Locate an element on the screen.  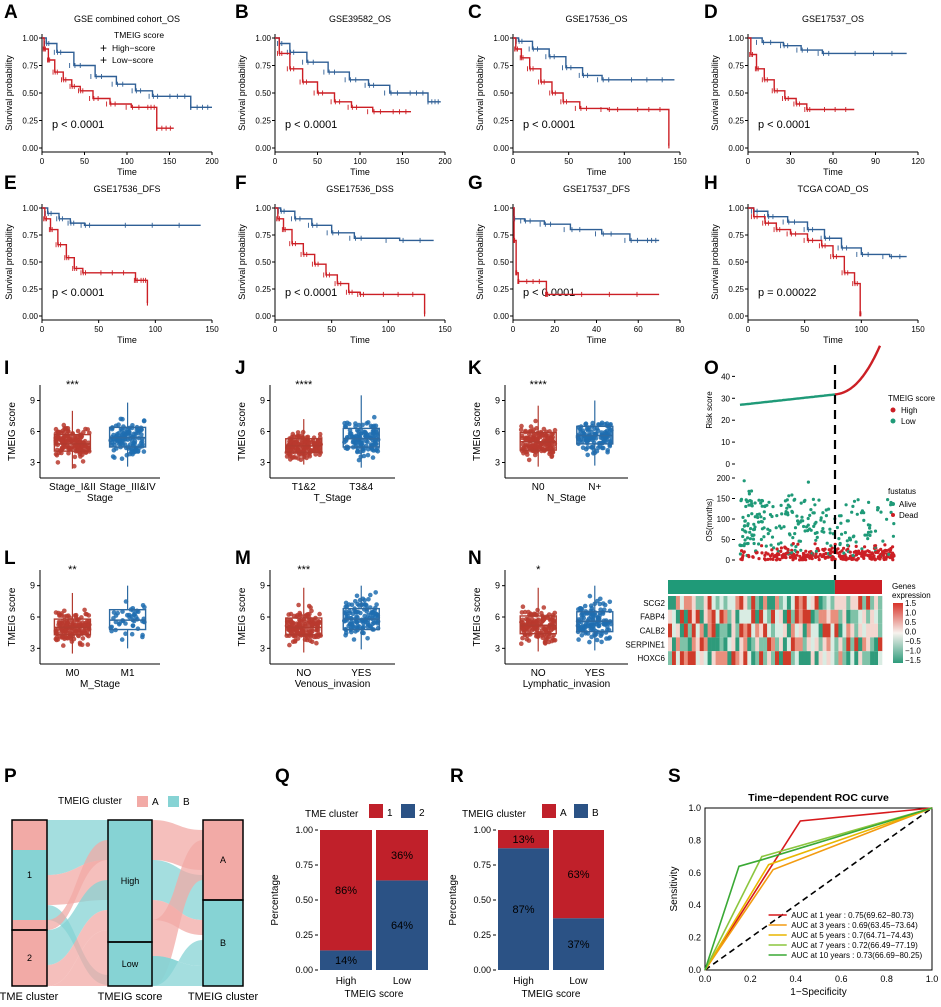
x-tick-label: 0.2 is located at coordinates (750, 979).